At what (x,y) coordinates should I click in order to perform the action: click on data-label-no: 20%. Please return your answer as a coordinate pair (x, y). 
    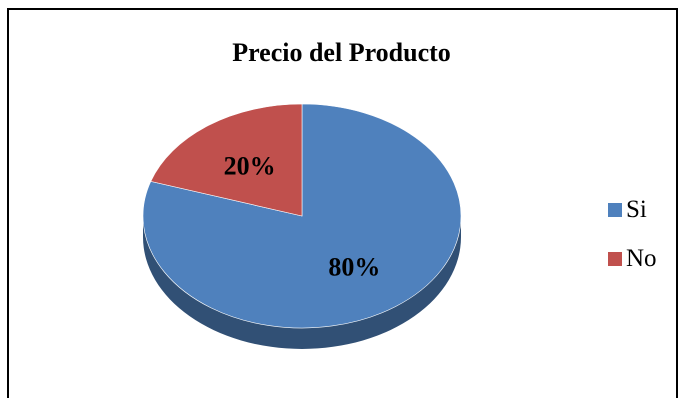
    Looking at the image, I should click on (250, 165).